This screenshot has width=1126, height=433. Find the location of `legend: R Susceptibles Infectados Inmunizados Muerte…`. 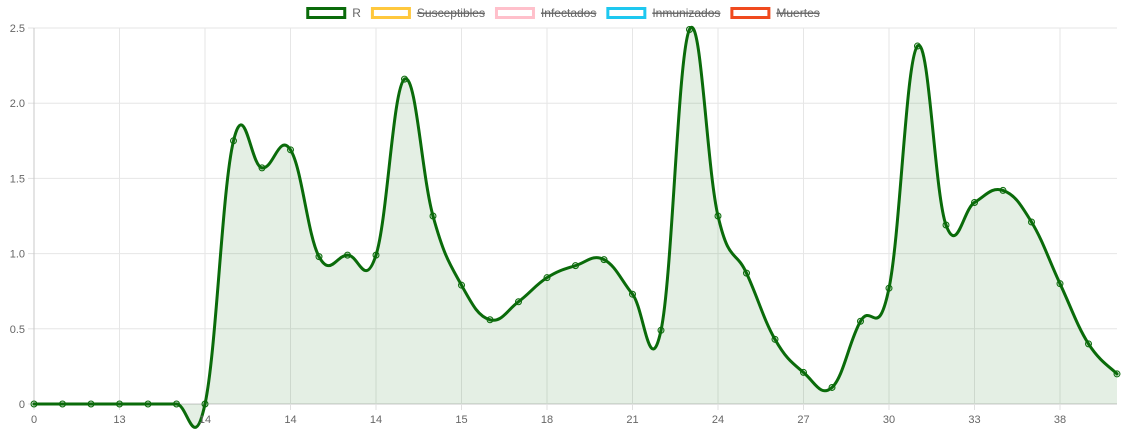

legend: R Susceptibles Infectados Inmunizados Muerte… is located at coordinates (563, 13).